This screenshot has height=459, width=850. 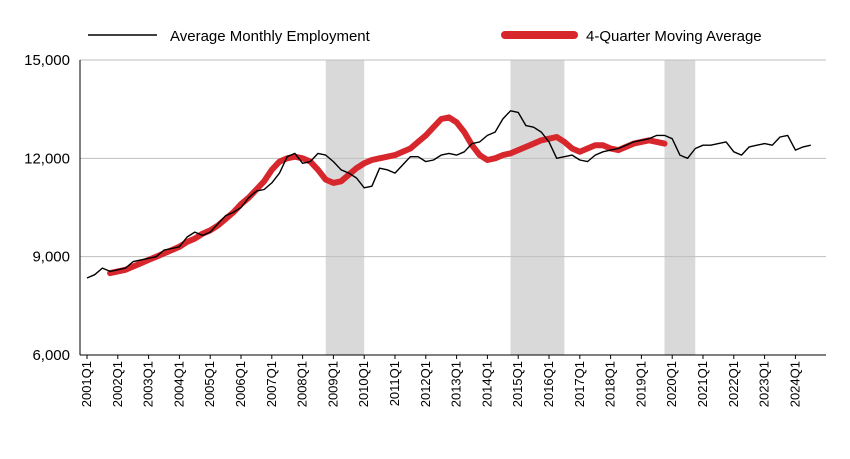 I want to click on x-tick-label: 2012Q1, so click(x=425, y=384).